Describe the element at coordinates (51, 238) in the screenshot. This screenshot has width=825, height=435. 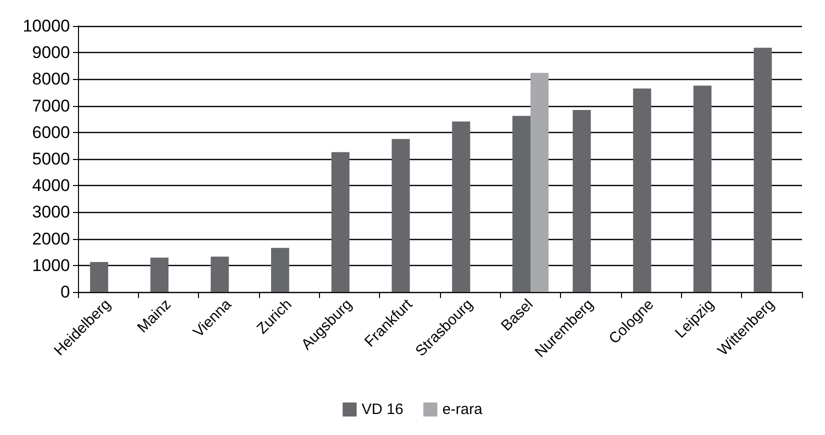
I see `y-tick-label: 2000` at that location.